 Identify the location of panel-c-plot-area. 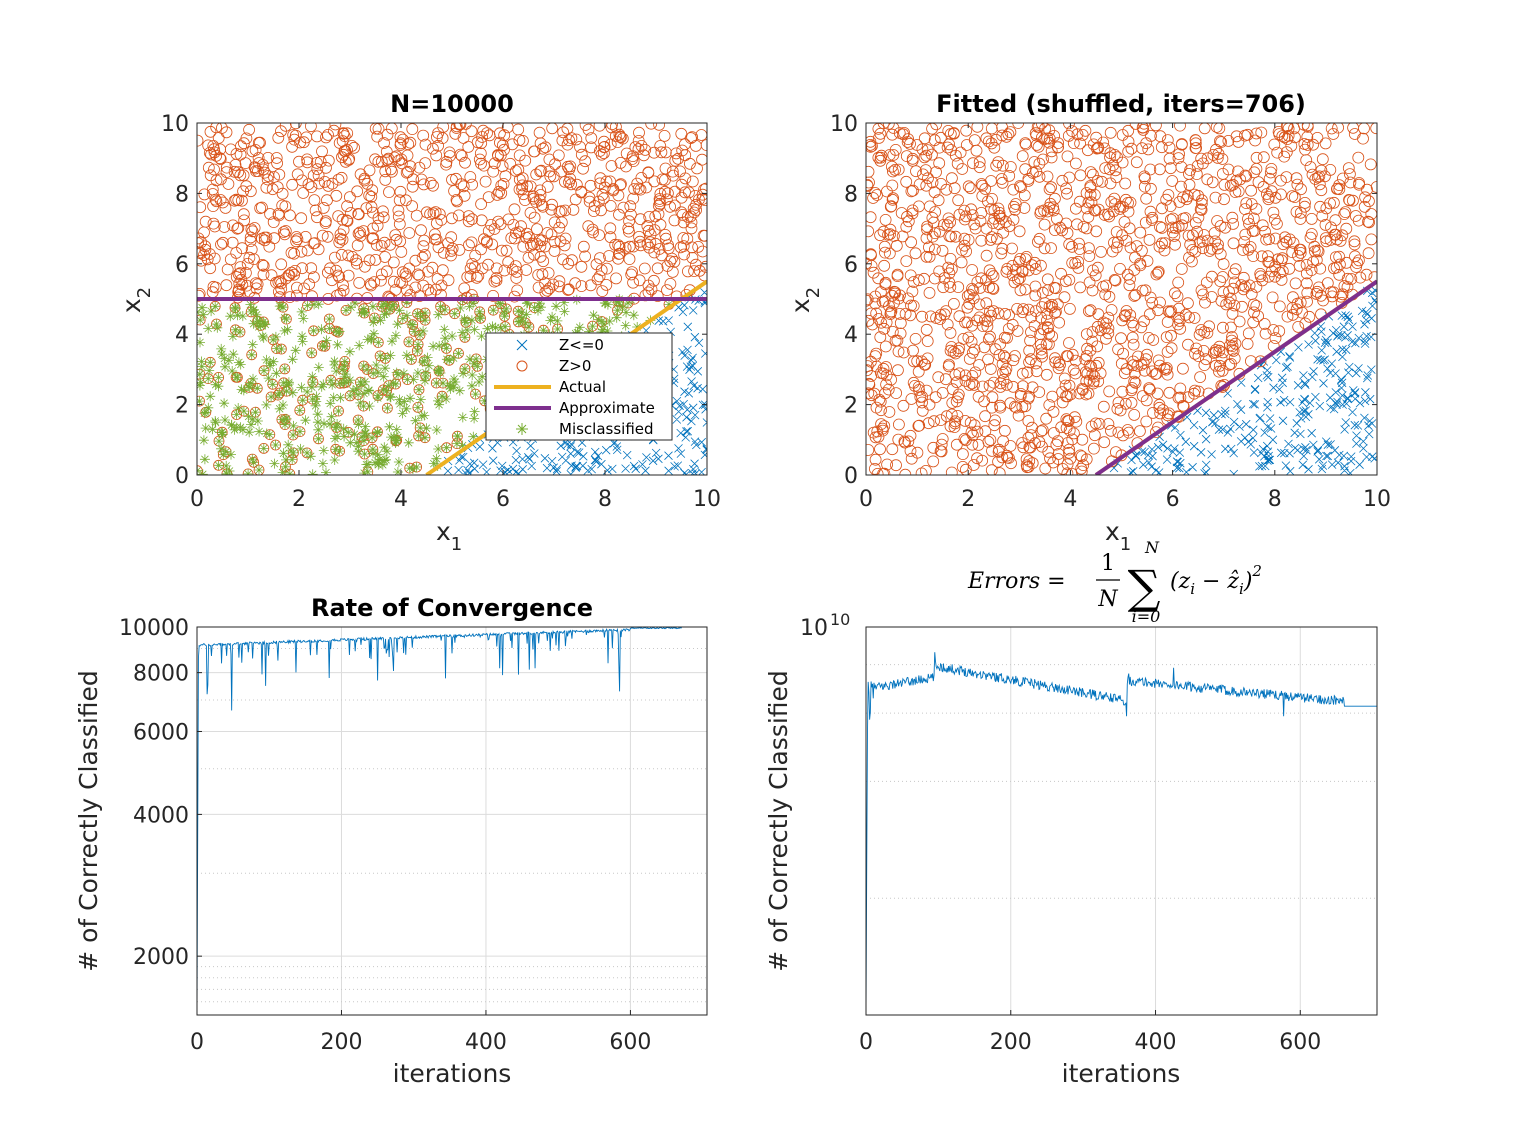
(452, 821).